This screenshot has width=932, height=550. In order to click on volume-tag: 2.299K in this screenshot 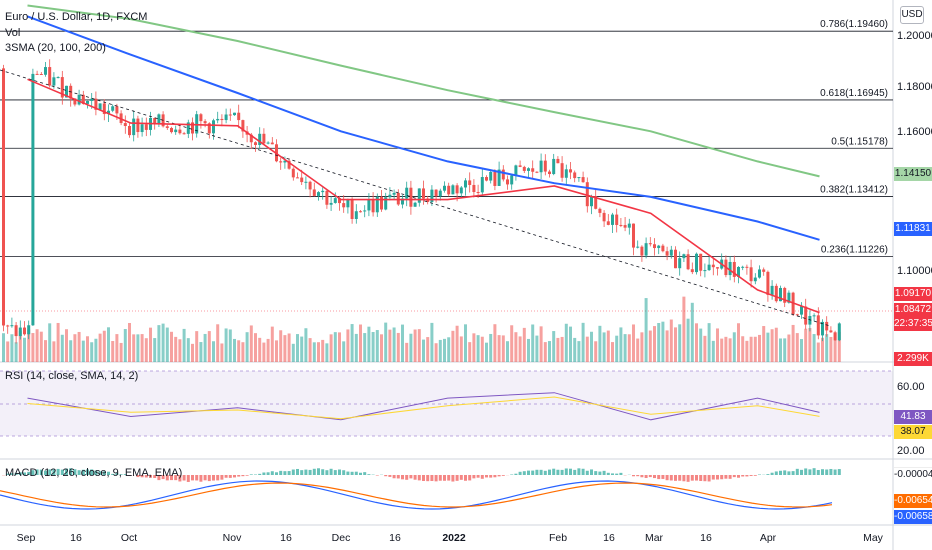, I will do `click(913, 359)`.